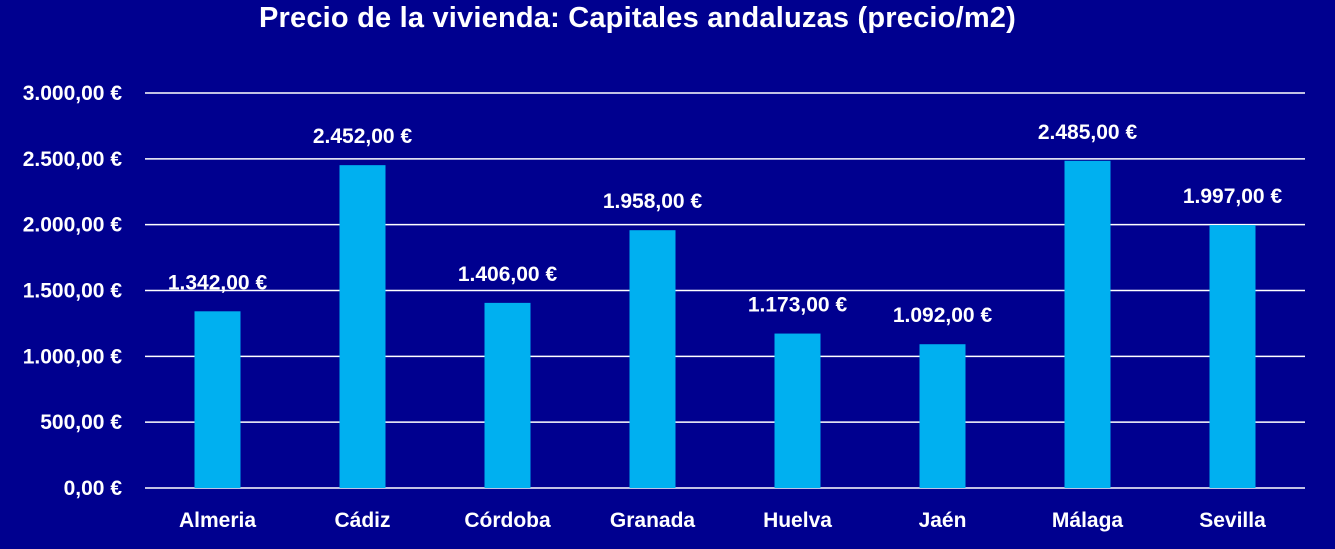  I want to click on y-tick-label: 1.500,00 €, so click(73, 291).